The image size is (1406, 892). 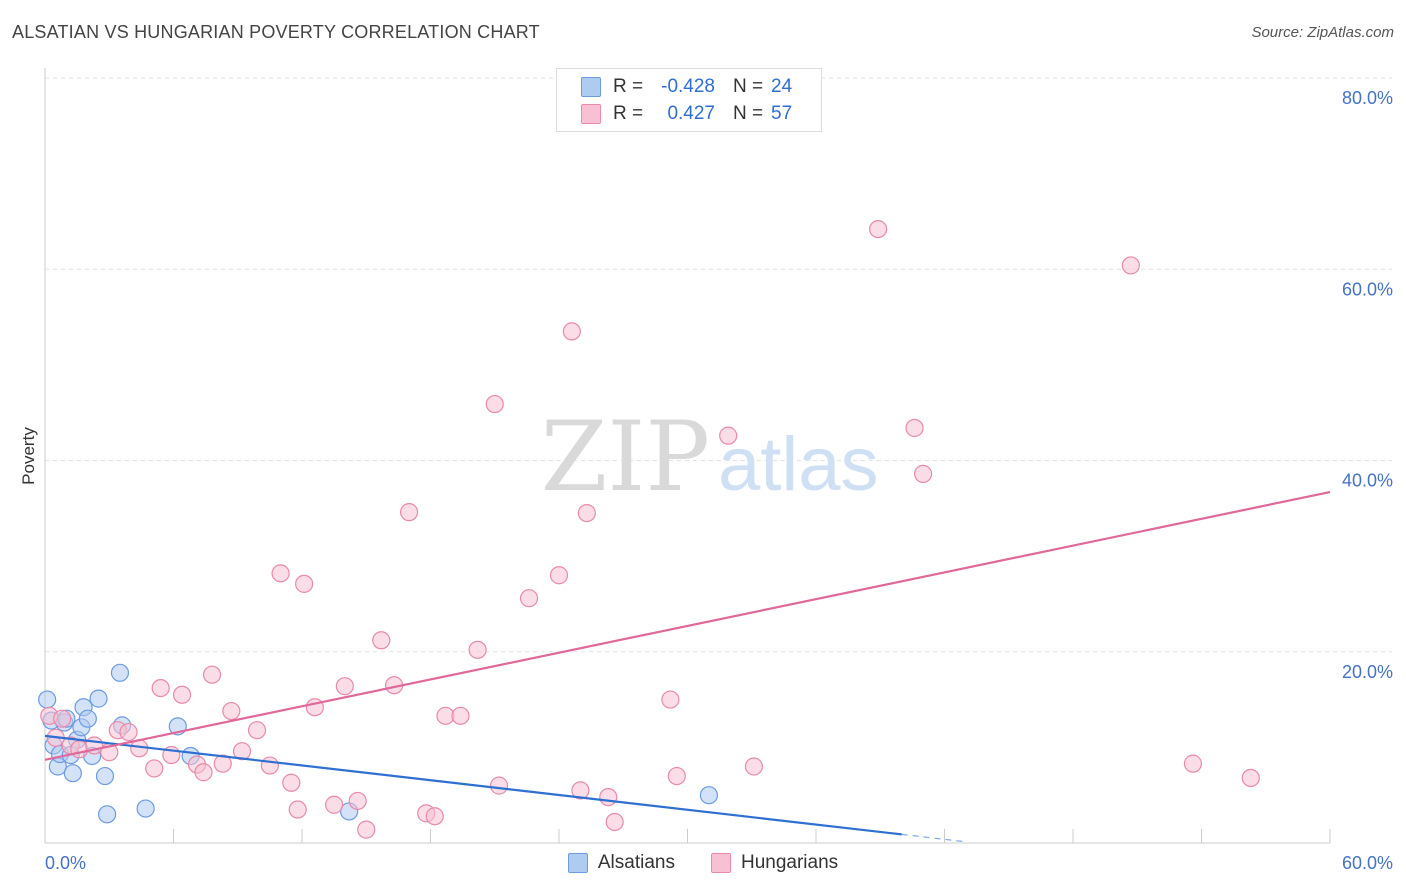 What do you see at coordinates (1367, 289) in the screenshot?
I see `y-tick-label: 60.0%` at bounding box center [1367, 289].